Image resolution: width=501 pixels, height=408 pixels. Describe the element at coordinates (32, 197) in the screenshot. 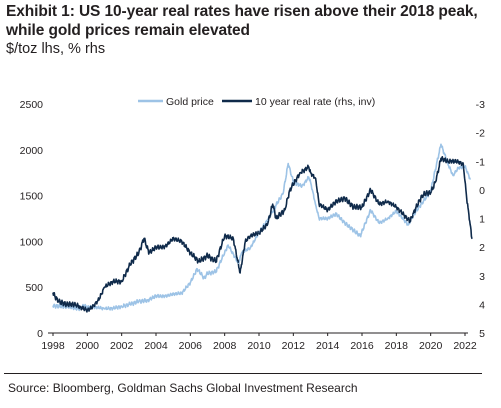

I see `y-left-tick-label: 1500` at that location.